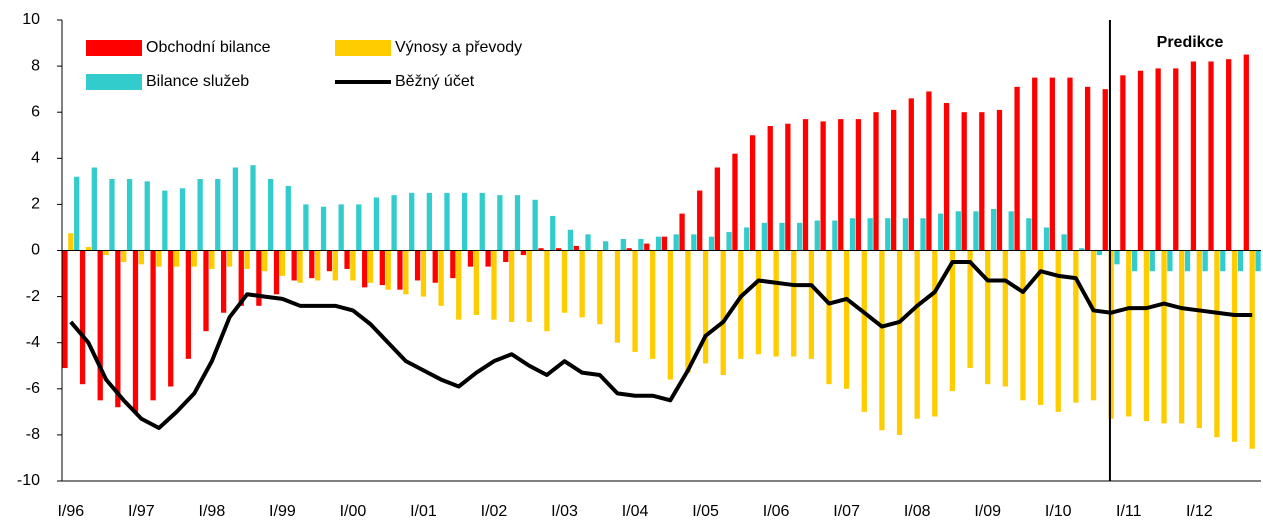 This screenshot has width=1263, height=531. I want to click on y-tick-label: 10, so click(31, 19).